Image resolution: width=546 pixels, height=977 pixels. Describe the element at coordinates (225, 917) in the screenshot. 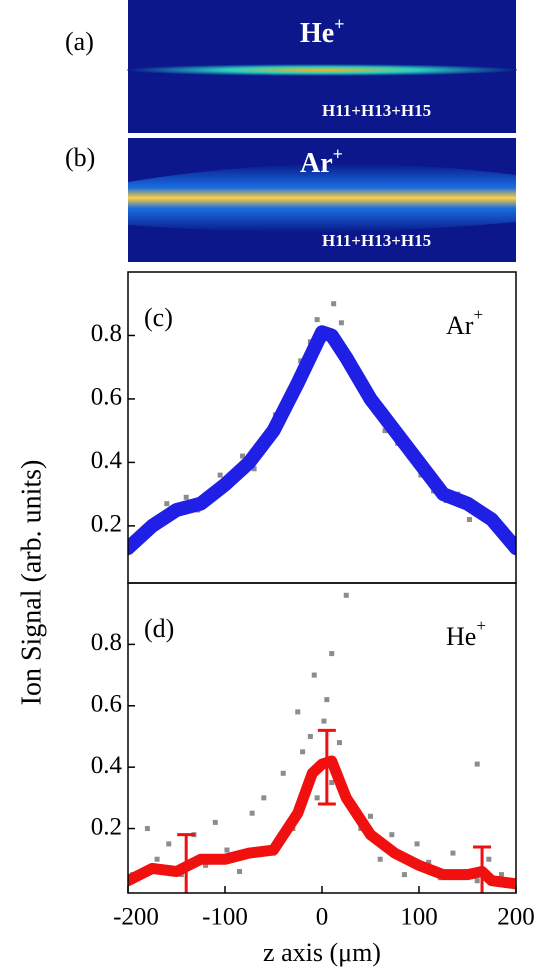

I see `x-tick-label: -100` at that location.